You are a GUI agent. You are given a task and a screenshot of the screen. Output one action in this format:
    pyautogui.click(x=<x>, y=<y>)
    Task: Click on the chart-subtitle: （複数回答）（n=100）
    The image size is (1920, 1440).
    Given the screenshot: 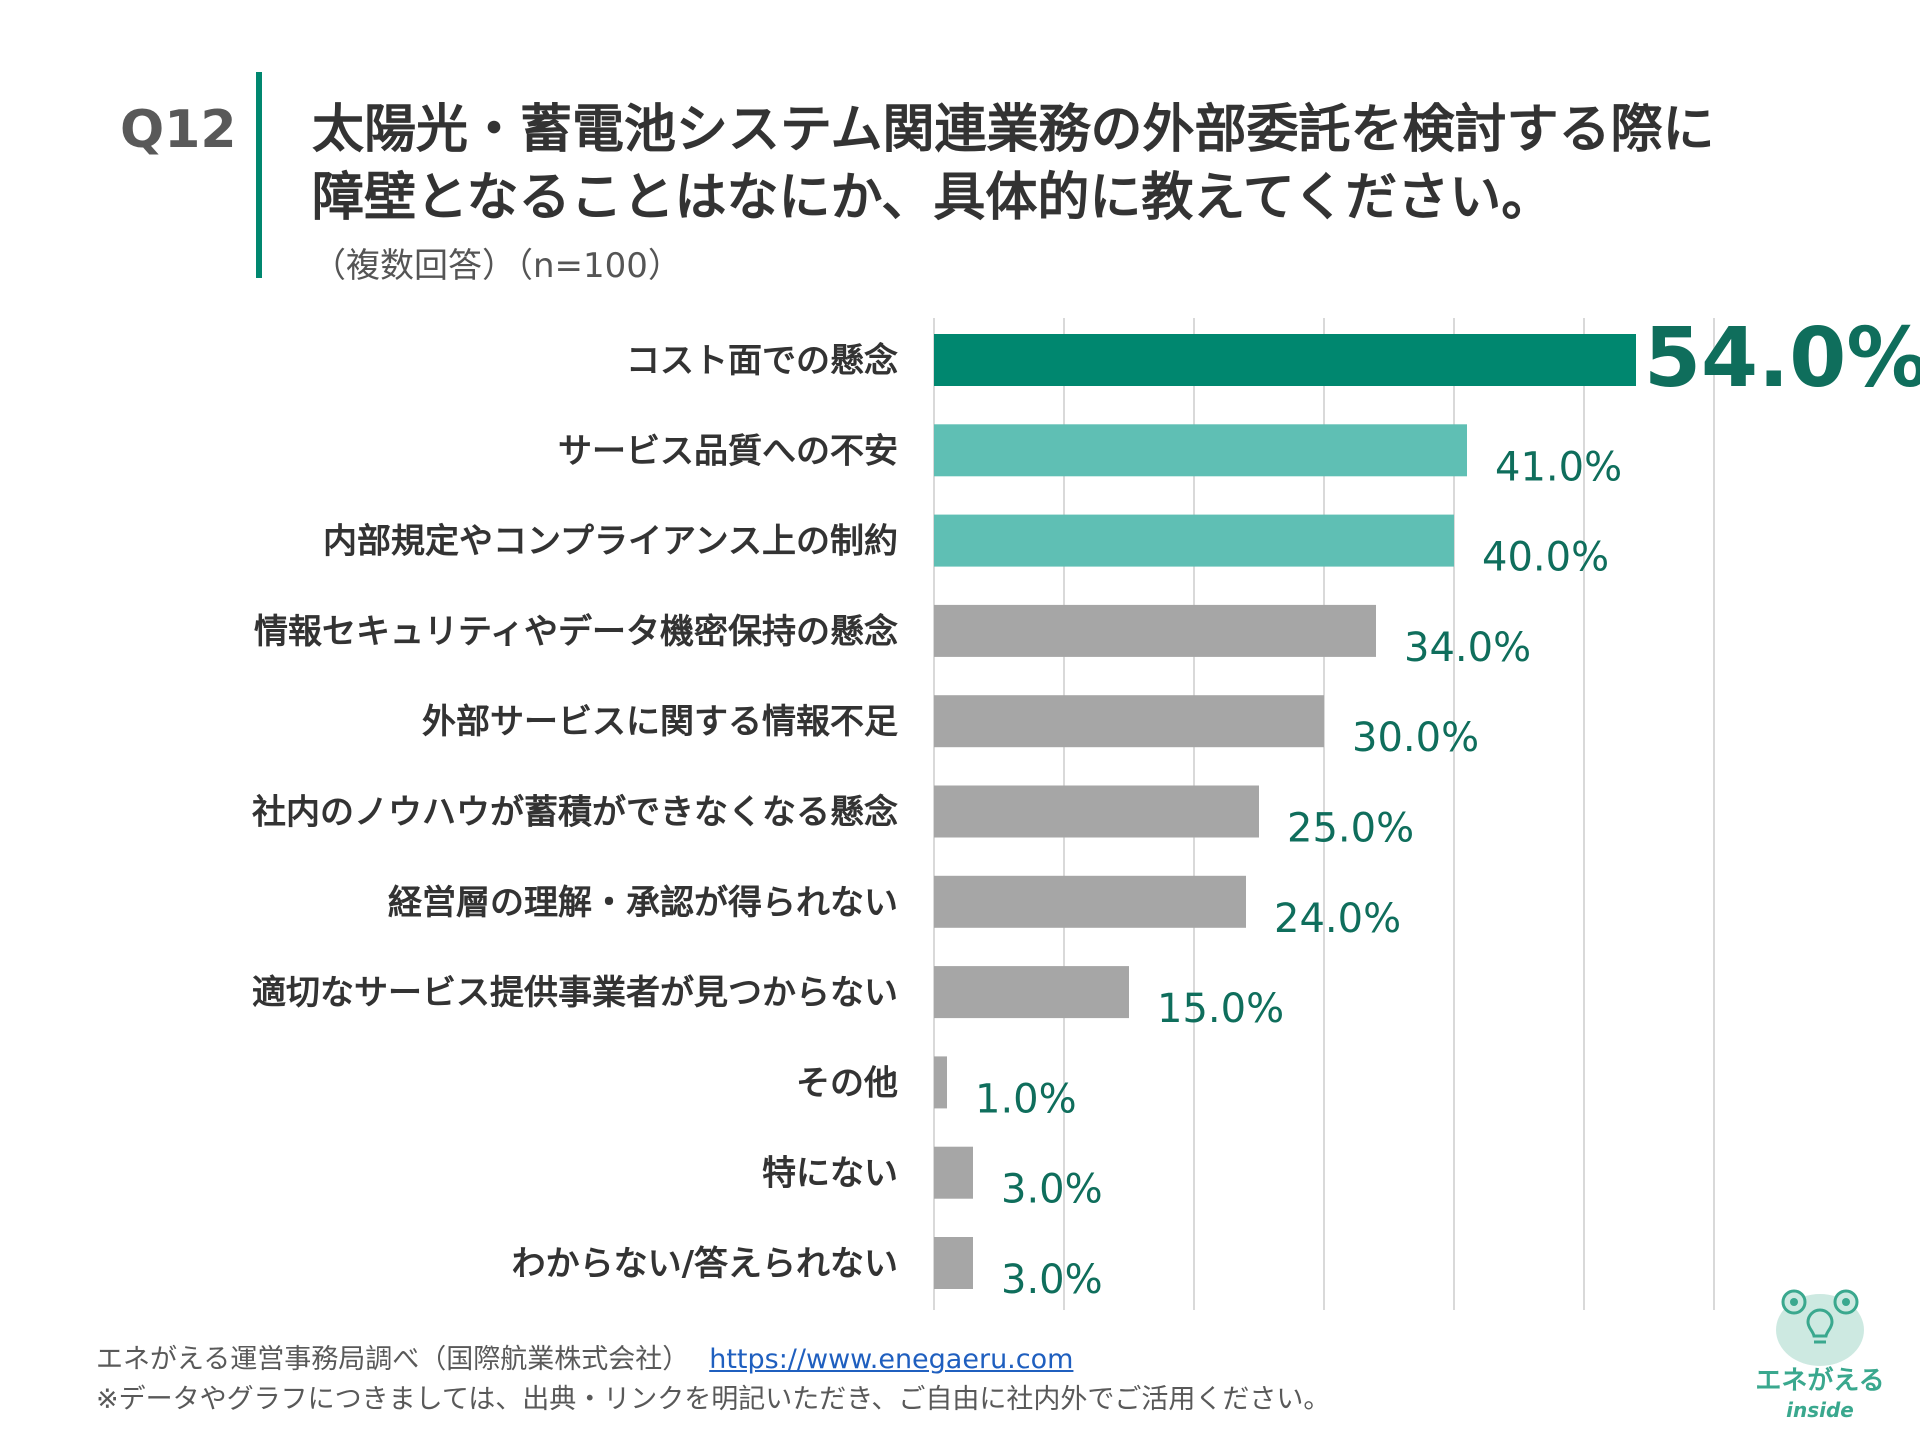 What is the action you would take?
    pyautogui.click(x=497, y=266)
    